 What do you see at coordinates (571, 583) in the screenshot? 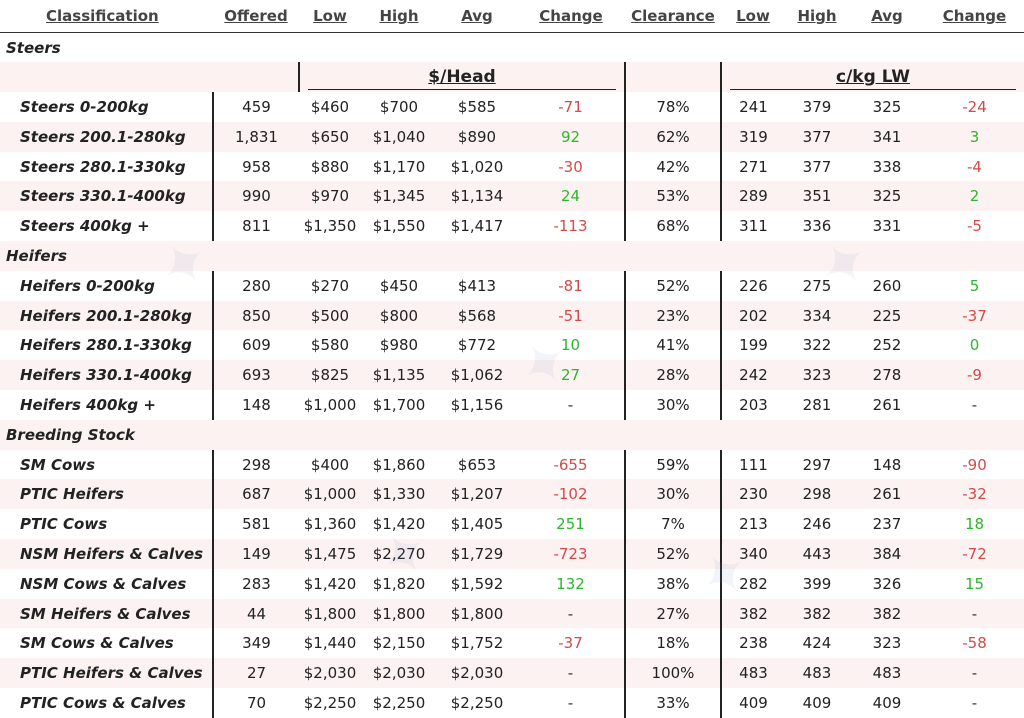
I see `change-cell: 132` at bounding box center [571, 583].